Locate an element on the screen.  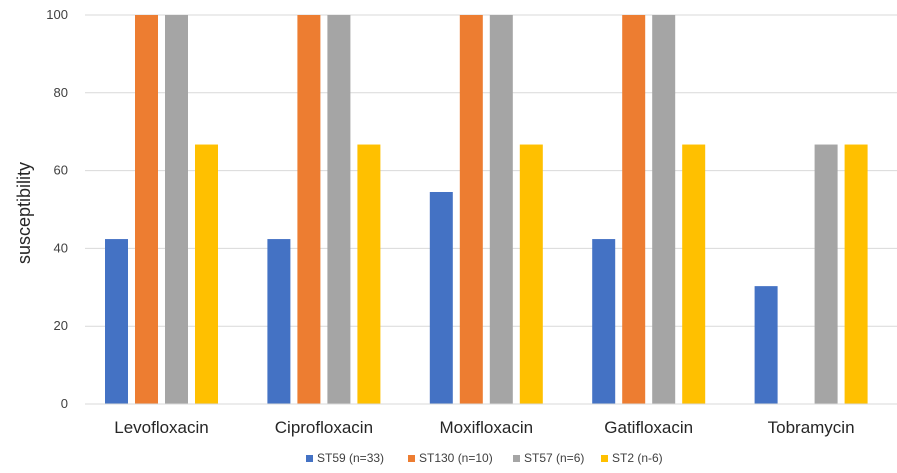
y-tick-label: 100 is located at coordinates (57, 14).